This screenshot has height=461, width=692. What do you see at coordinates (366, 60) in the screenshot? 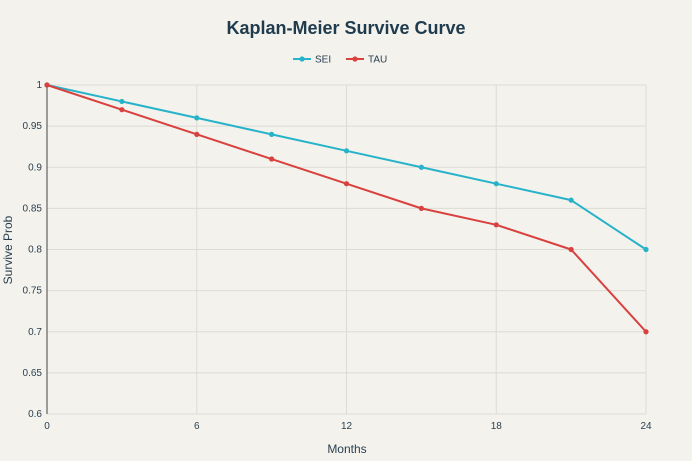
I see `legend-item-tau: TAU` at bounding box center [366, 60].